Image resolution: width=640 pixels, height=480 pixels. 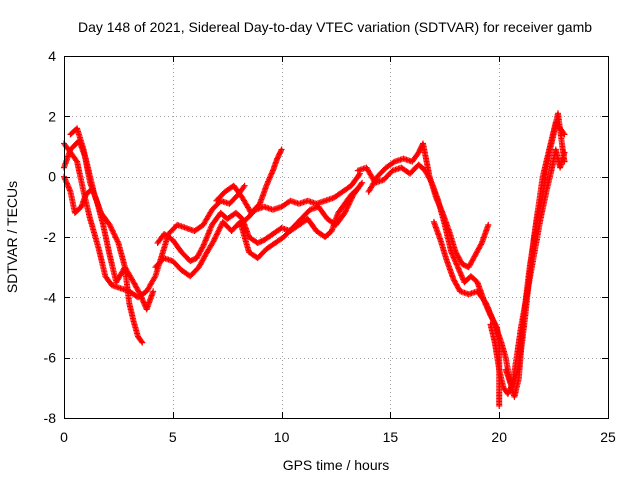 I want to click on series-track-g, so click(x=249, y=181).